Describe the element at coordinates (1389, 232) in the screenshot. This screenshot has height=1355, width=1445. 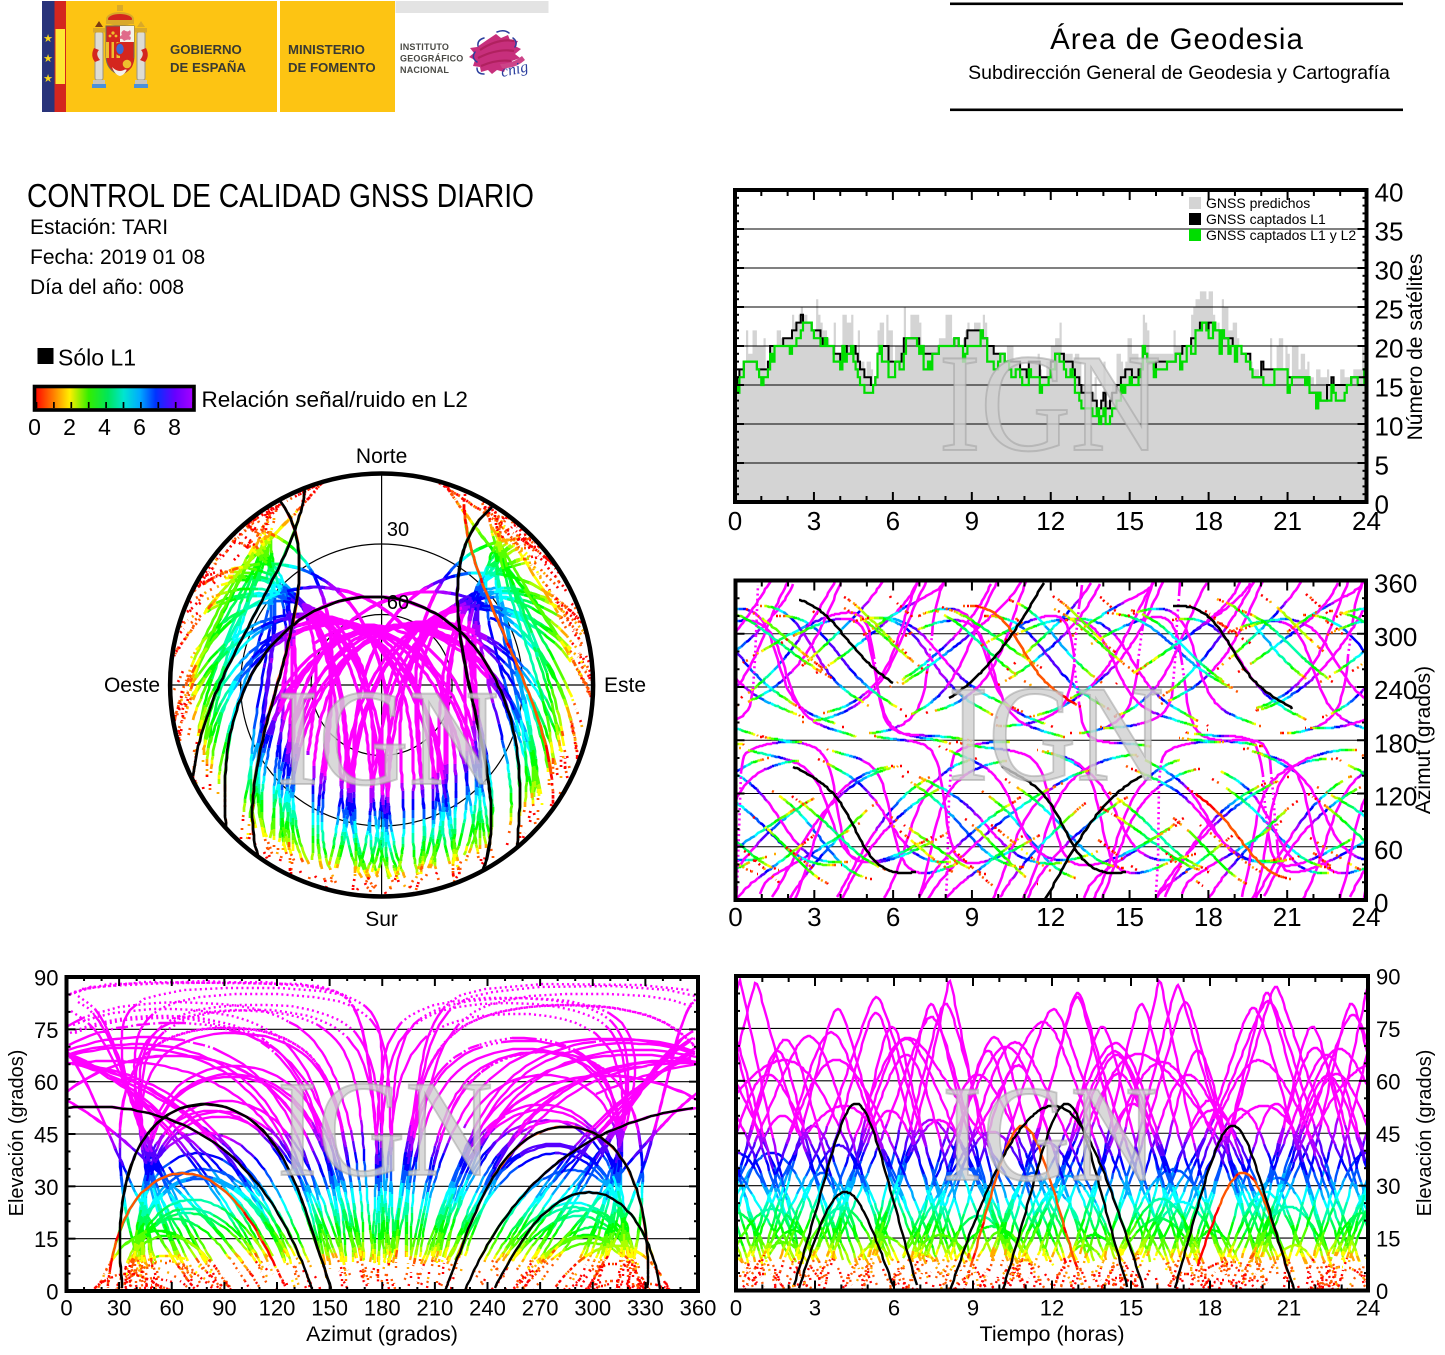
I see `svg-text: 35` at that location.